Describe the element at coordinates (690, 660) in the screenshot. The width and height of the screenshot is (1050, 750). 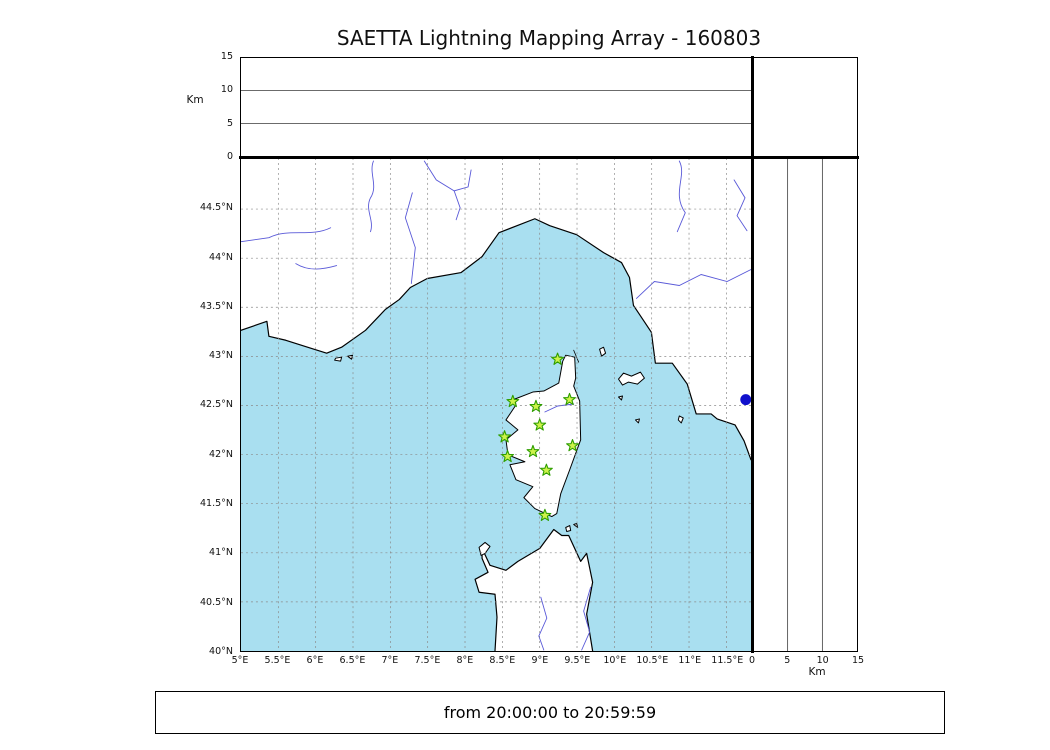
I see `lon-tick-label: 11°E` at that location.